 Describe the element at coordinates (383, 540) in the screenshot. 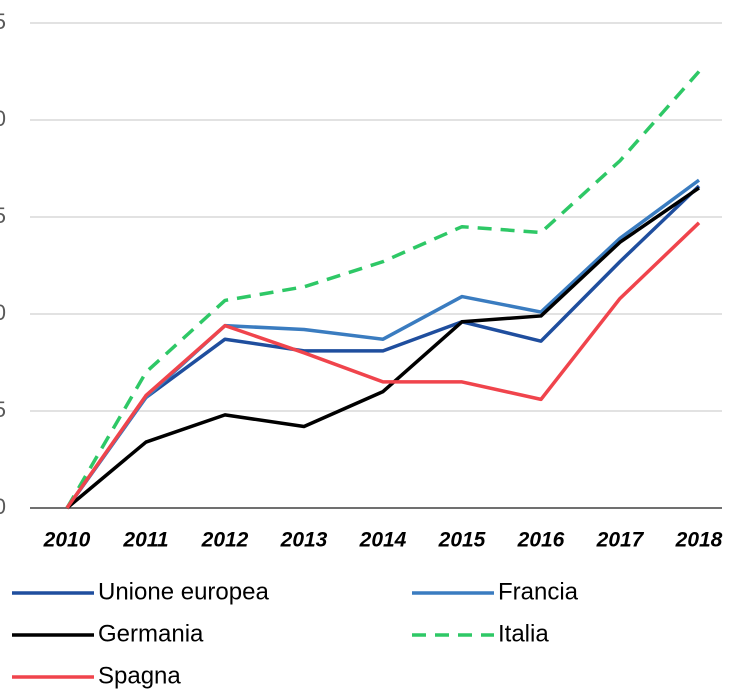

I see `x-tick-label: 2014` at that location.